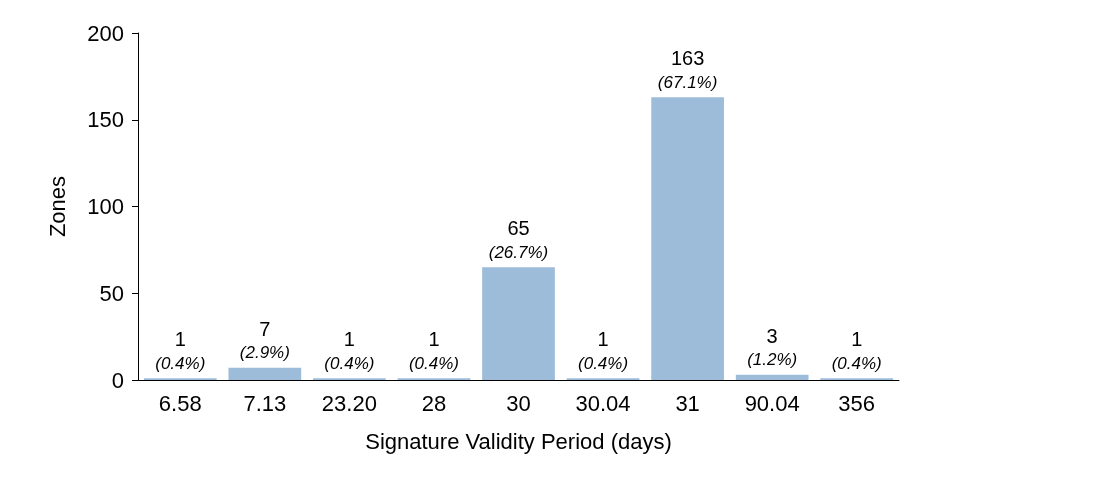 The height and width of the screenshot is (486, 1097). I want to click on x-tick-label: 30.04, so click(603, 403).